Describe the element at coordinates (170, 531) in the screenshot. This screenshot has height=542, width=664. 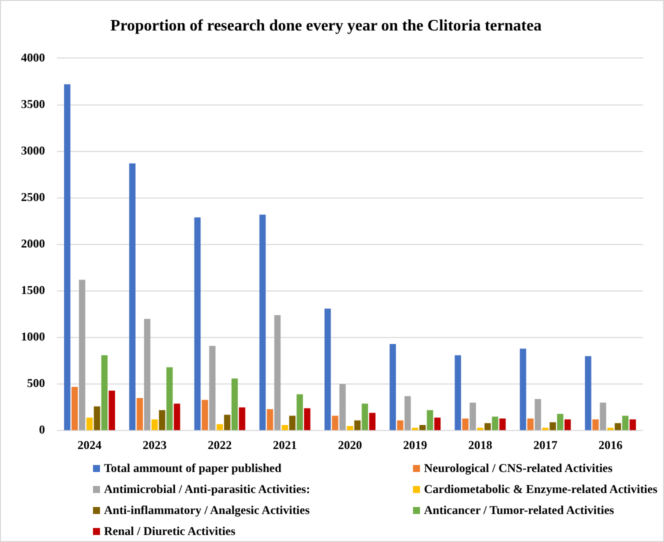
I see `legend-label: Renal / Diuretic Activities` at that location.